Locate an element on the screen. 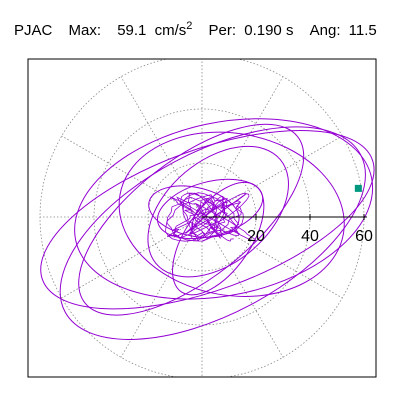 The image size is (400, 400). radial-tick-label-20: 20 is located at coordinates (256, 236).